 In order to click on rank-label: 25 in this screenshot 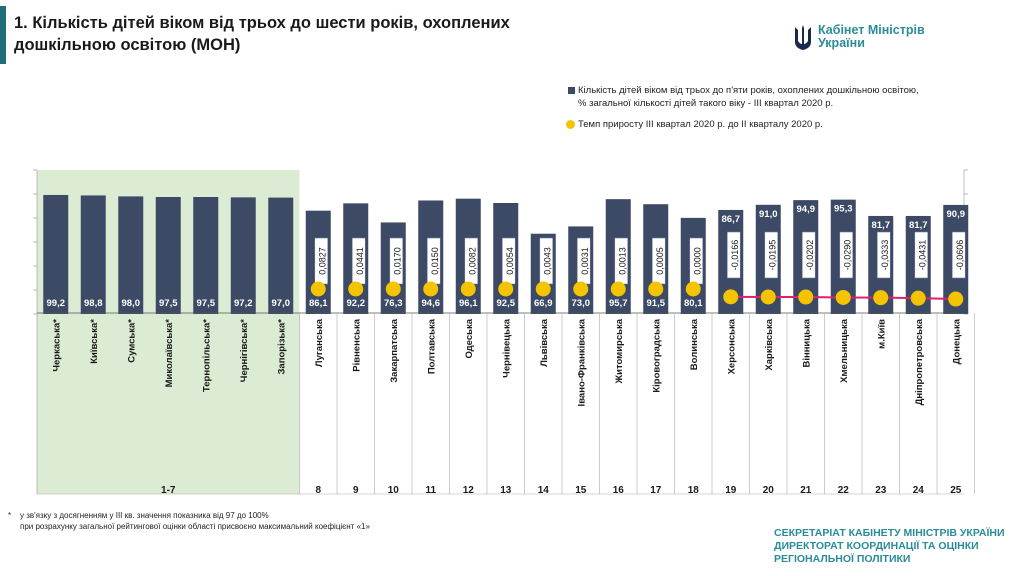, I will do `click(956, 490)`.